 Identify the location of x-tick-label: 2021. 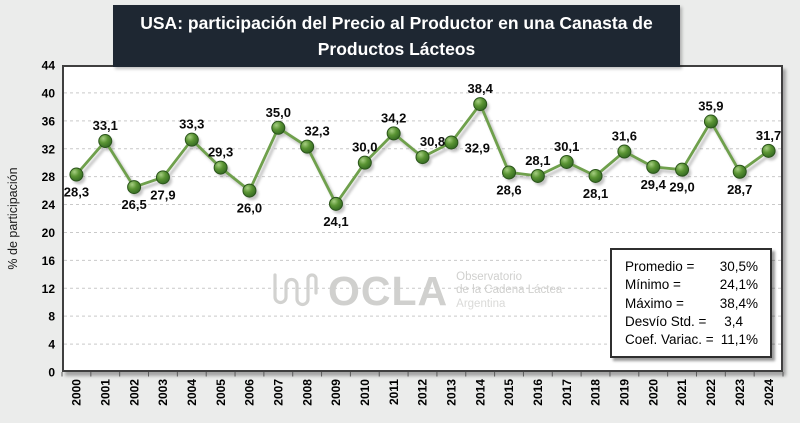
(682, 392).